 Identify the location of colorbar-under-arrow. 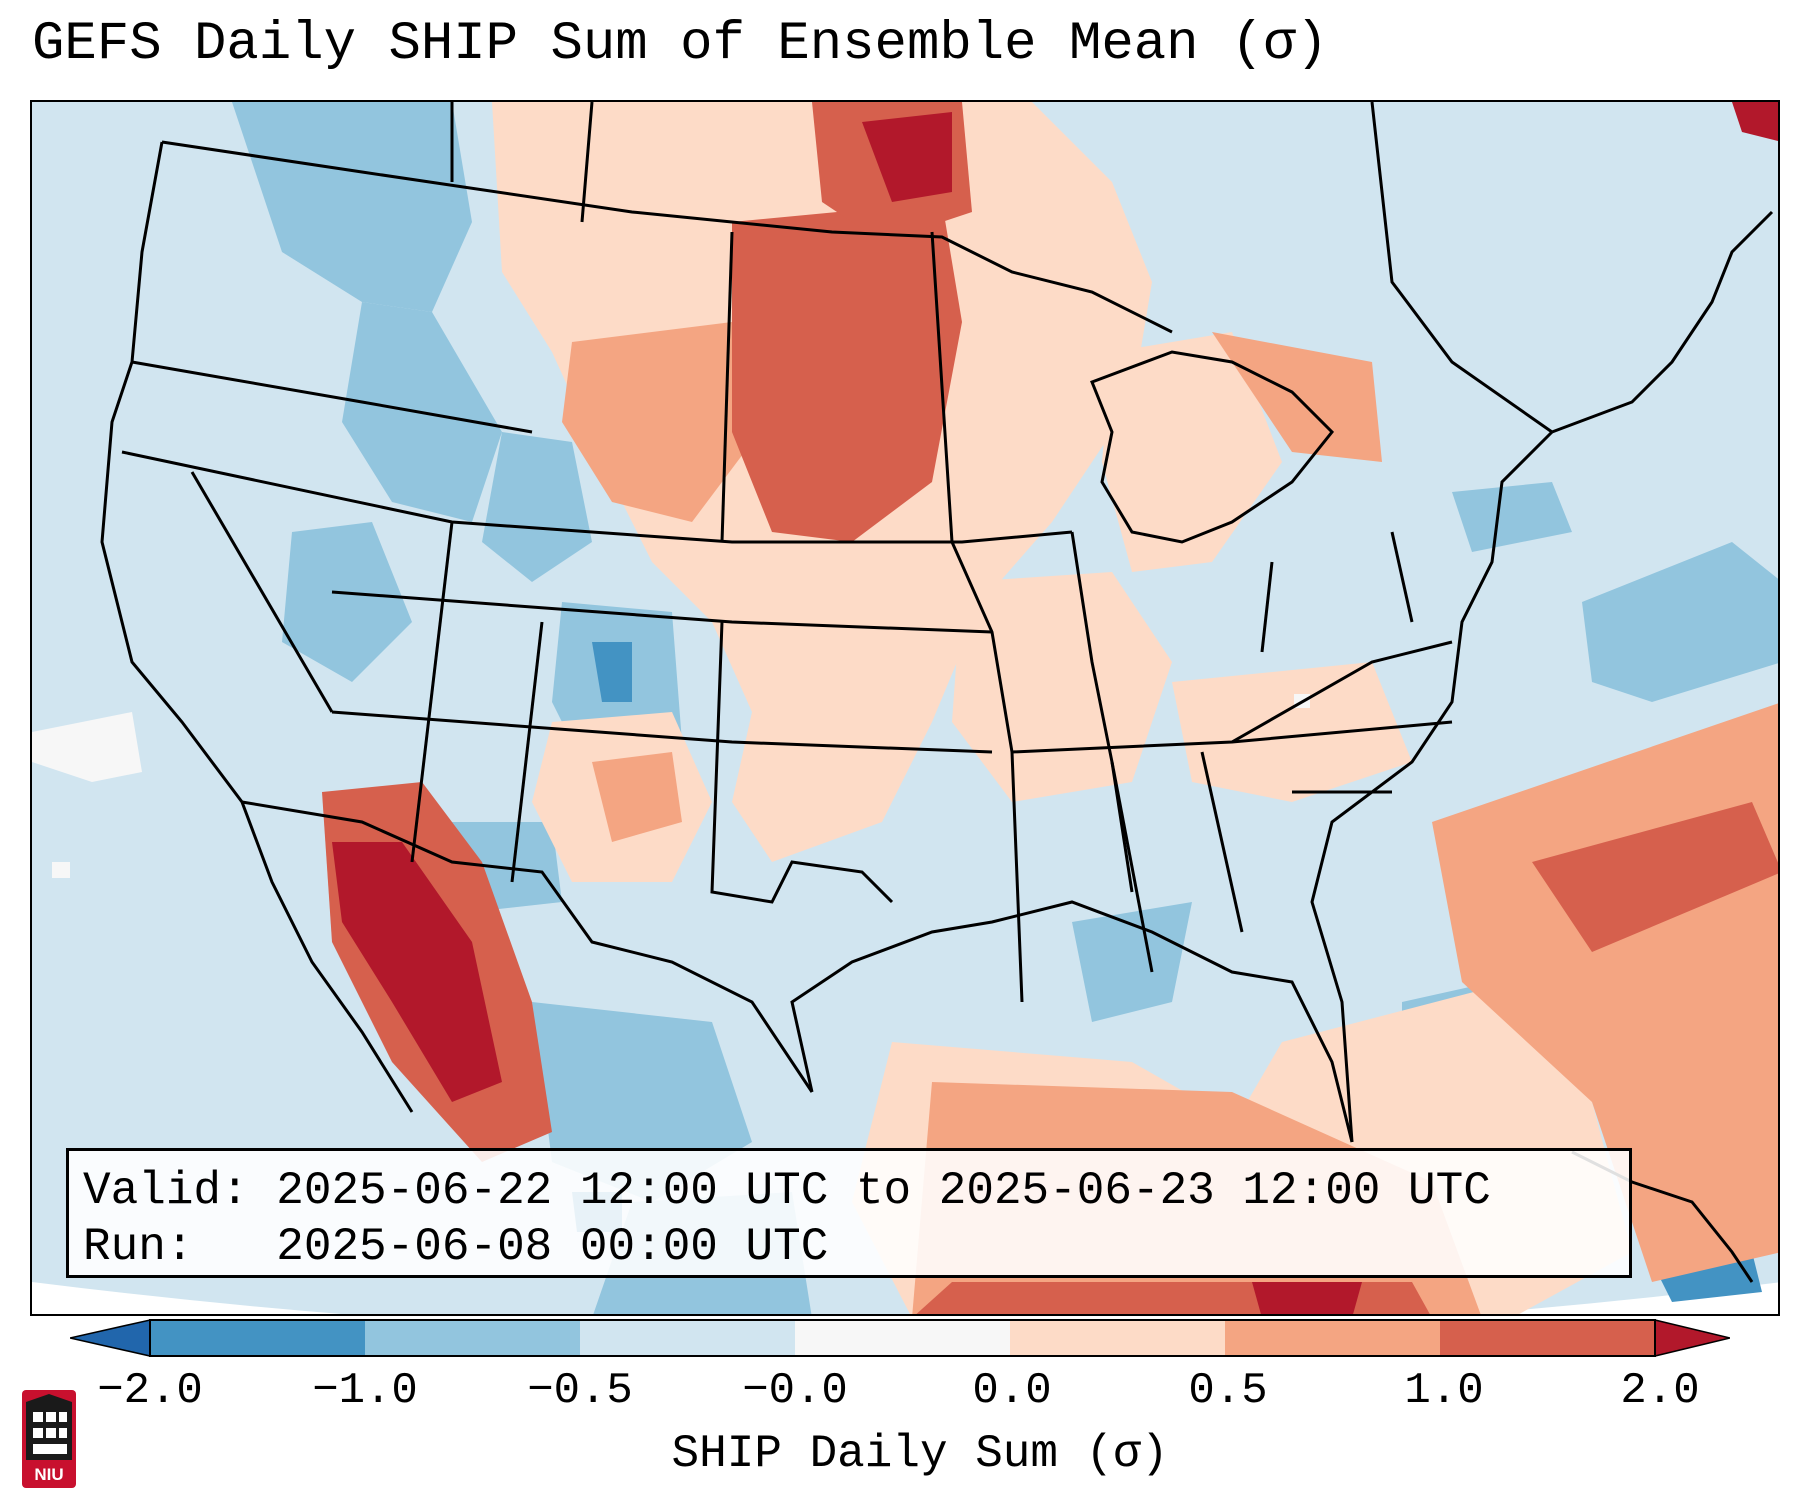
(110, 1338).